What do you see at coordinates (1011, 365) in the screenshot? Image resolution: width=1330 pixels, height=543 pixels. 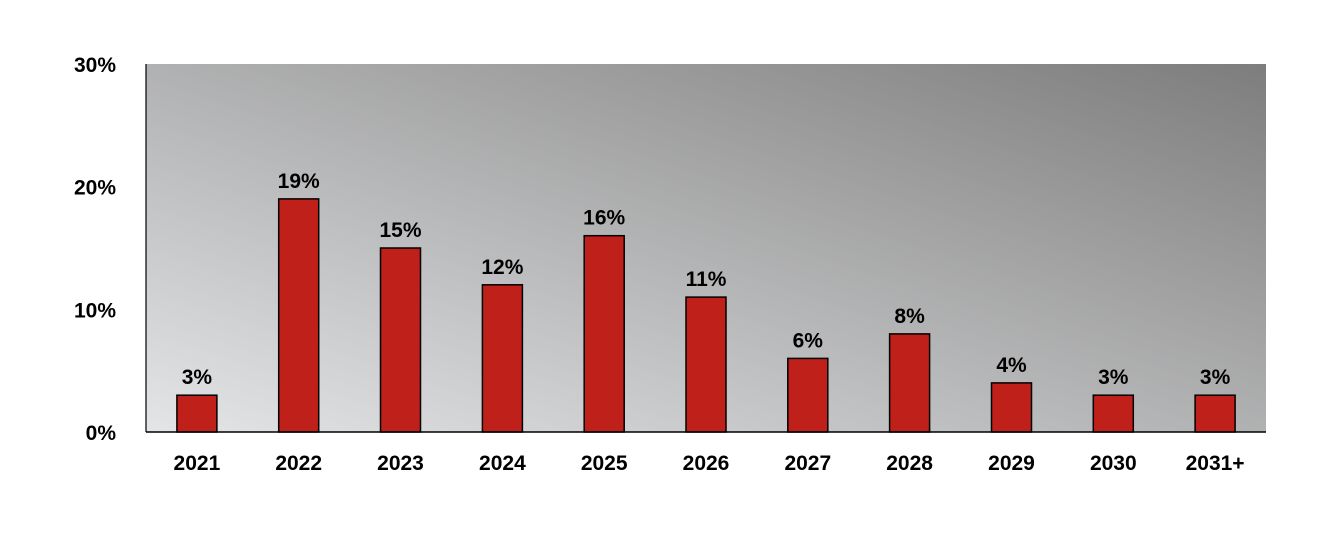 I see `data-label-2029: 4%` at bounding box center [1011, 365].